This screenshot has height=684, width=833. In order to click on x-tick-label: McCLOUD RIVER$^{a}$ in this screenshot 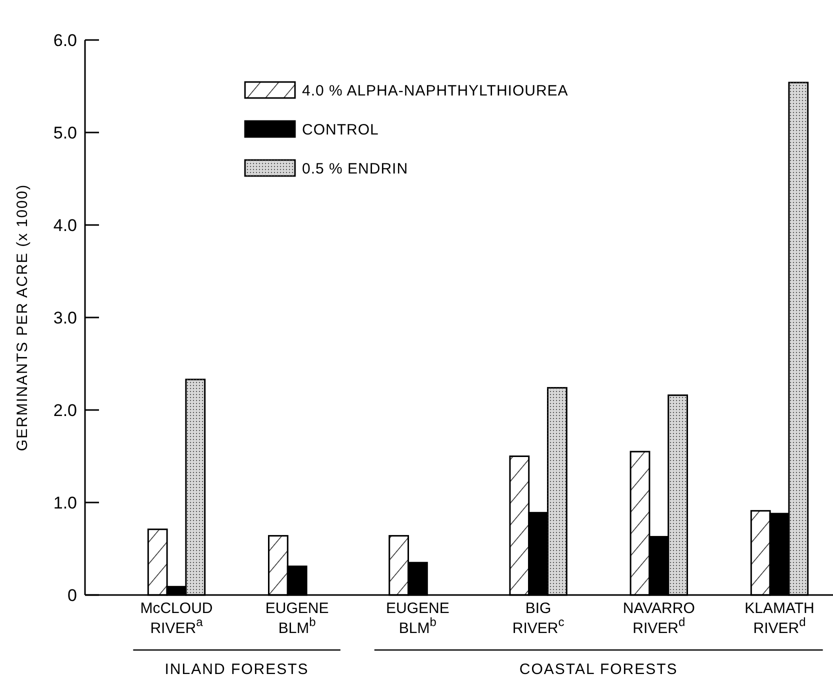, I will do `click(176, 618)`.